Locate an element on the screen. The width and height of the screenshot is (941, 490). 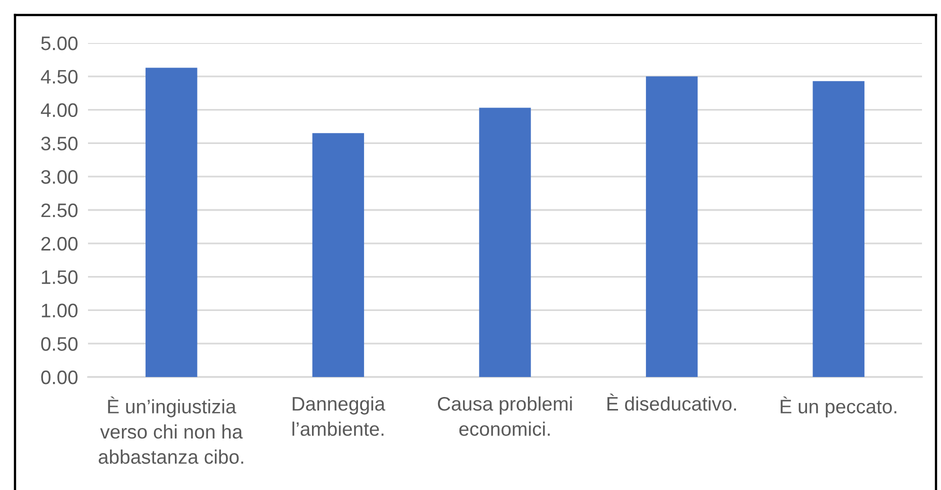
y-tick-label: 1.50 is located at coordinates (60, 277).